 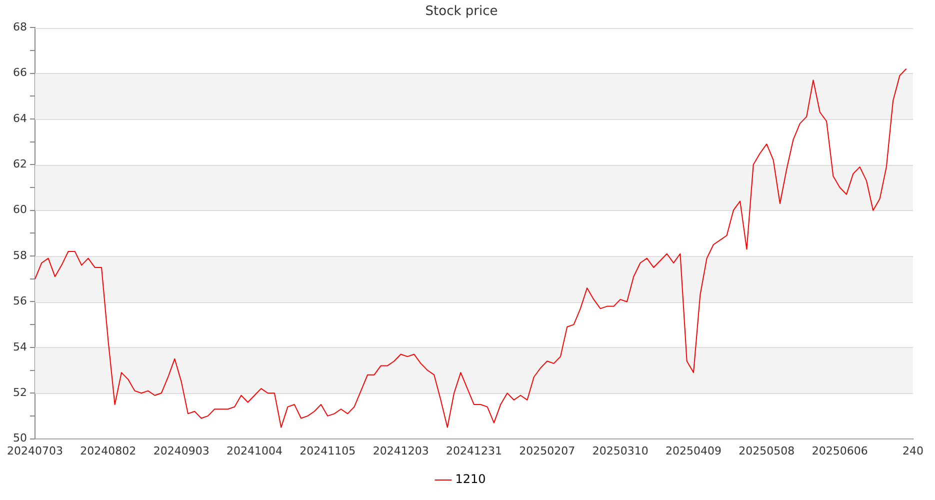 I want to click on y-tick-label: 52, so click(x=19, y=392).